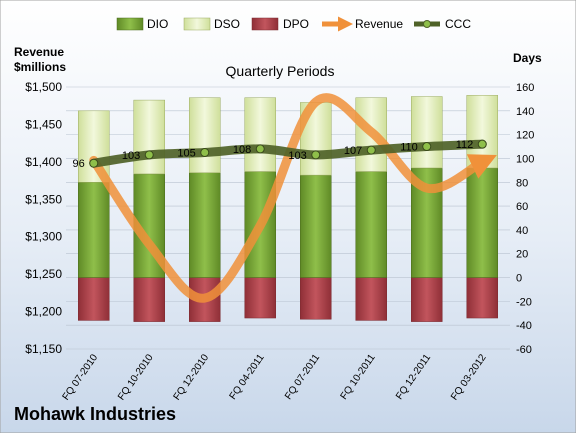 Image resolution: width=576 pixels, height=438 pixels. I want to click on ccc-line, so click(288, 153).